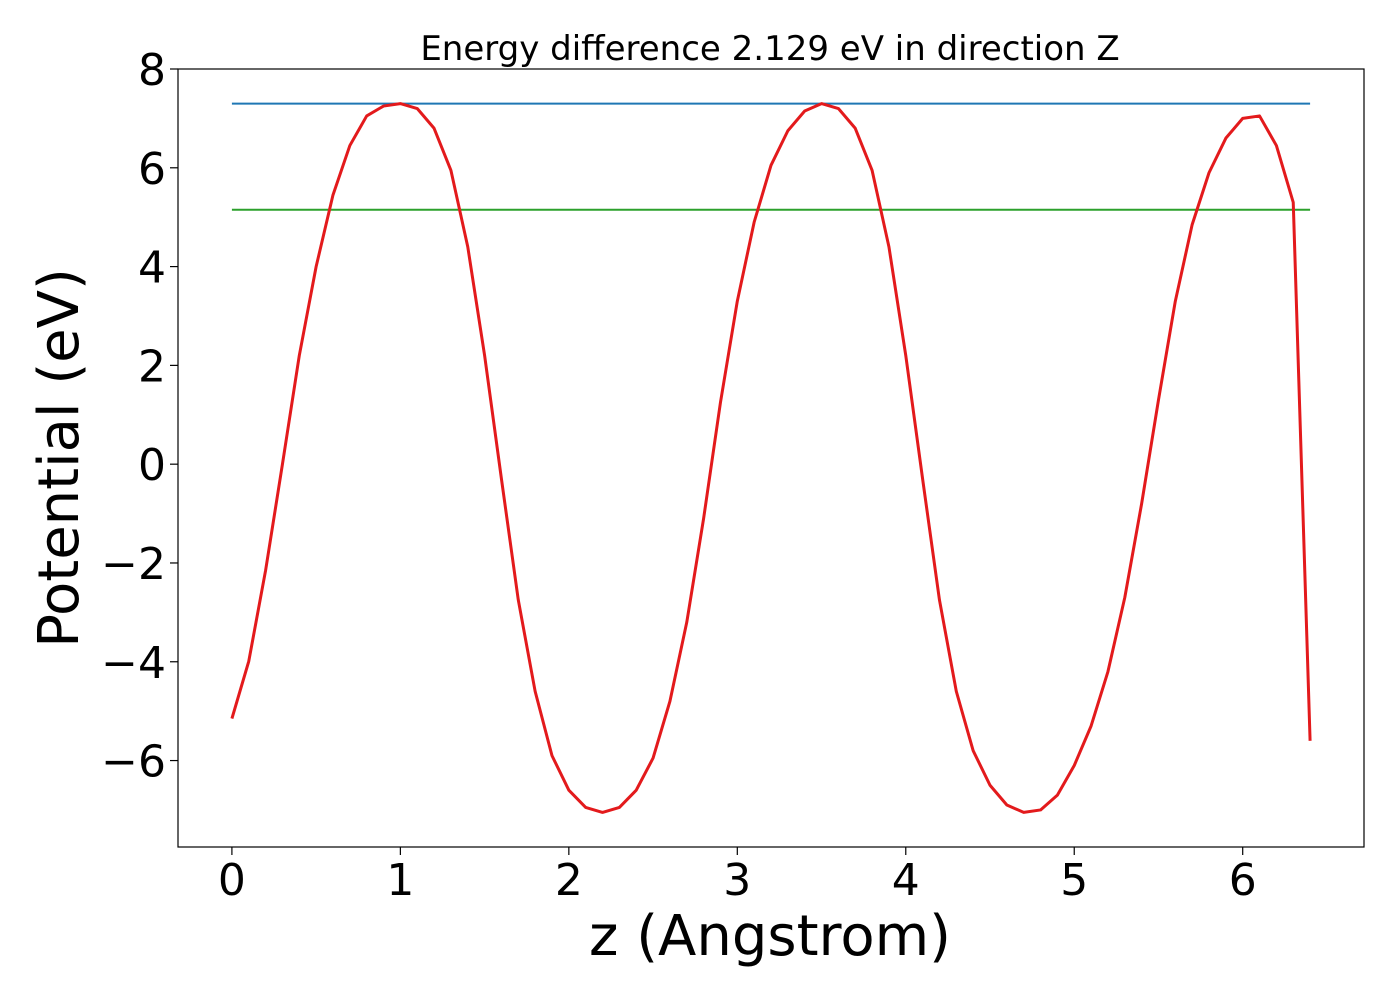  Describe the element at coordinates (1074, 880) in the screenshot. I see `x-tick-label: 5` at that location.